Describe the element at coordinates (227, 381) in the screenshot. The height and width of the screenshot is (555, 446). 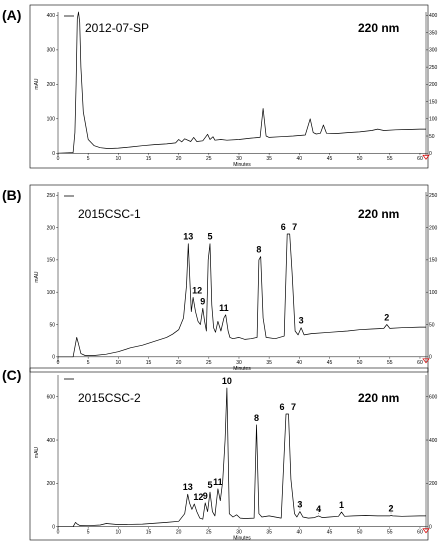
I see `panel-c-peak-label: 10` at that location.